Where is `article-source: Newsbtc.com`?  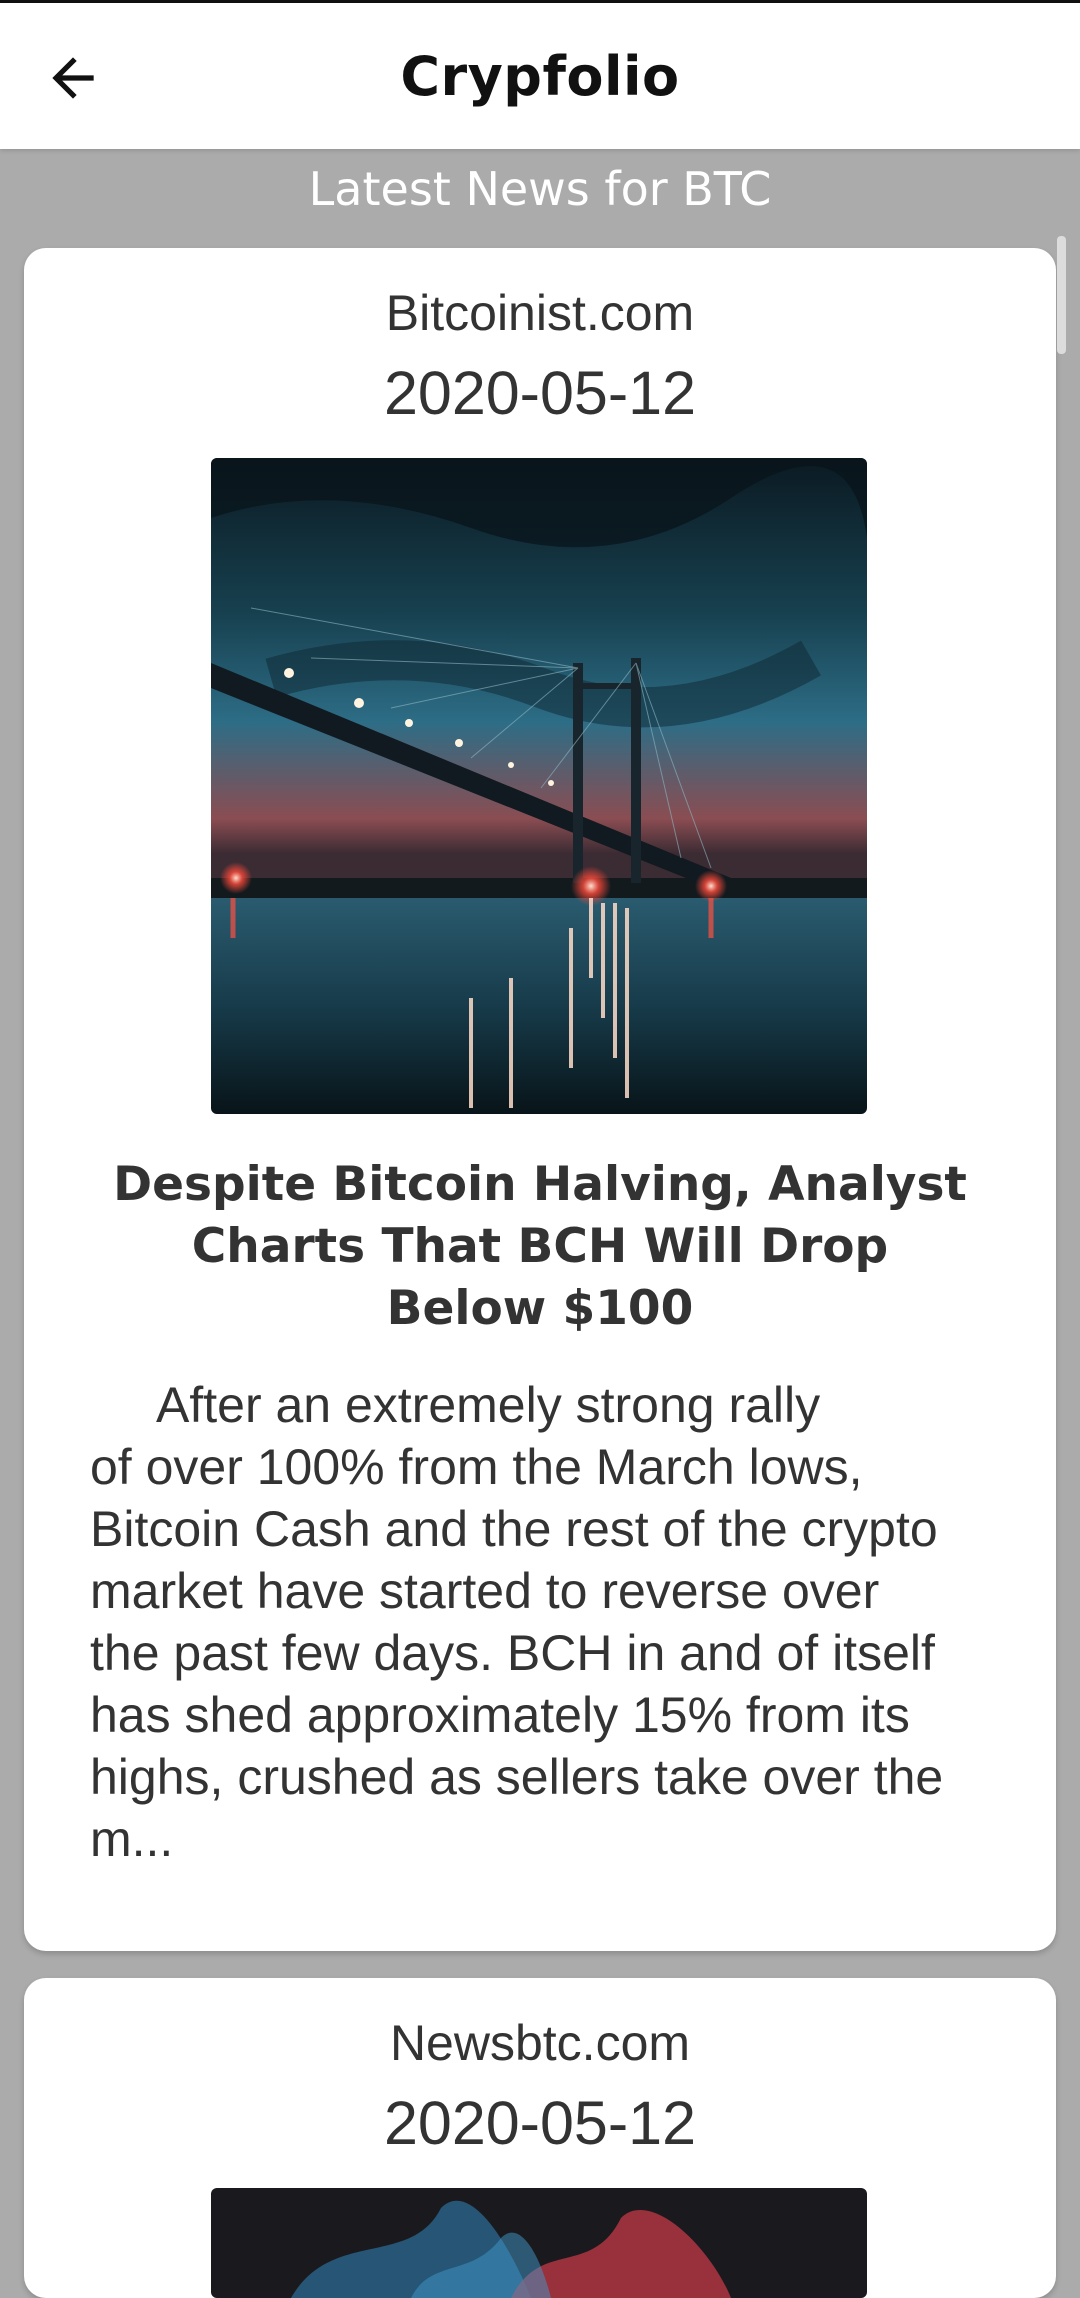
article-source: Newsbtc.com is located at coordinates (540, 2043).